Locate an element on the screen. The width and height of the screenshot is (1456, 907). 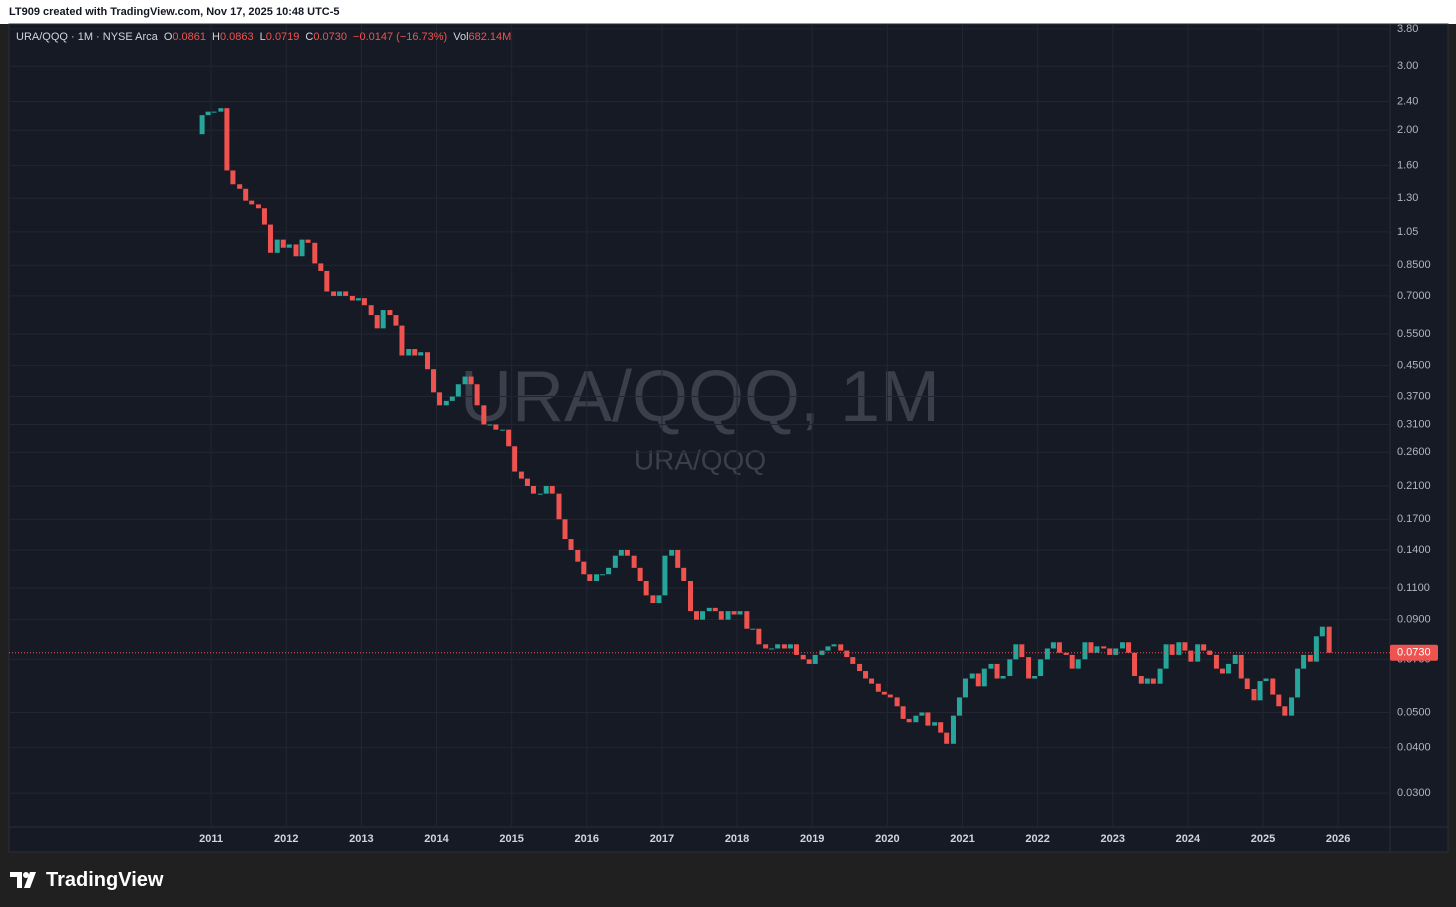
x-tick-label: 2018 is located at coordinates (737, 839).